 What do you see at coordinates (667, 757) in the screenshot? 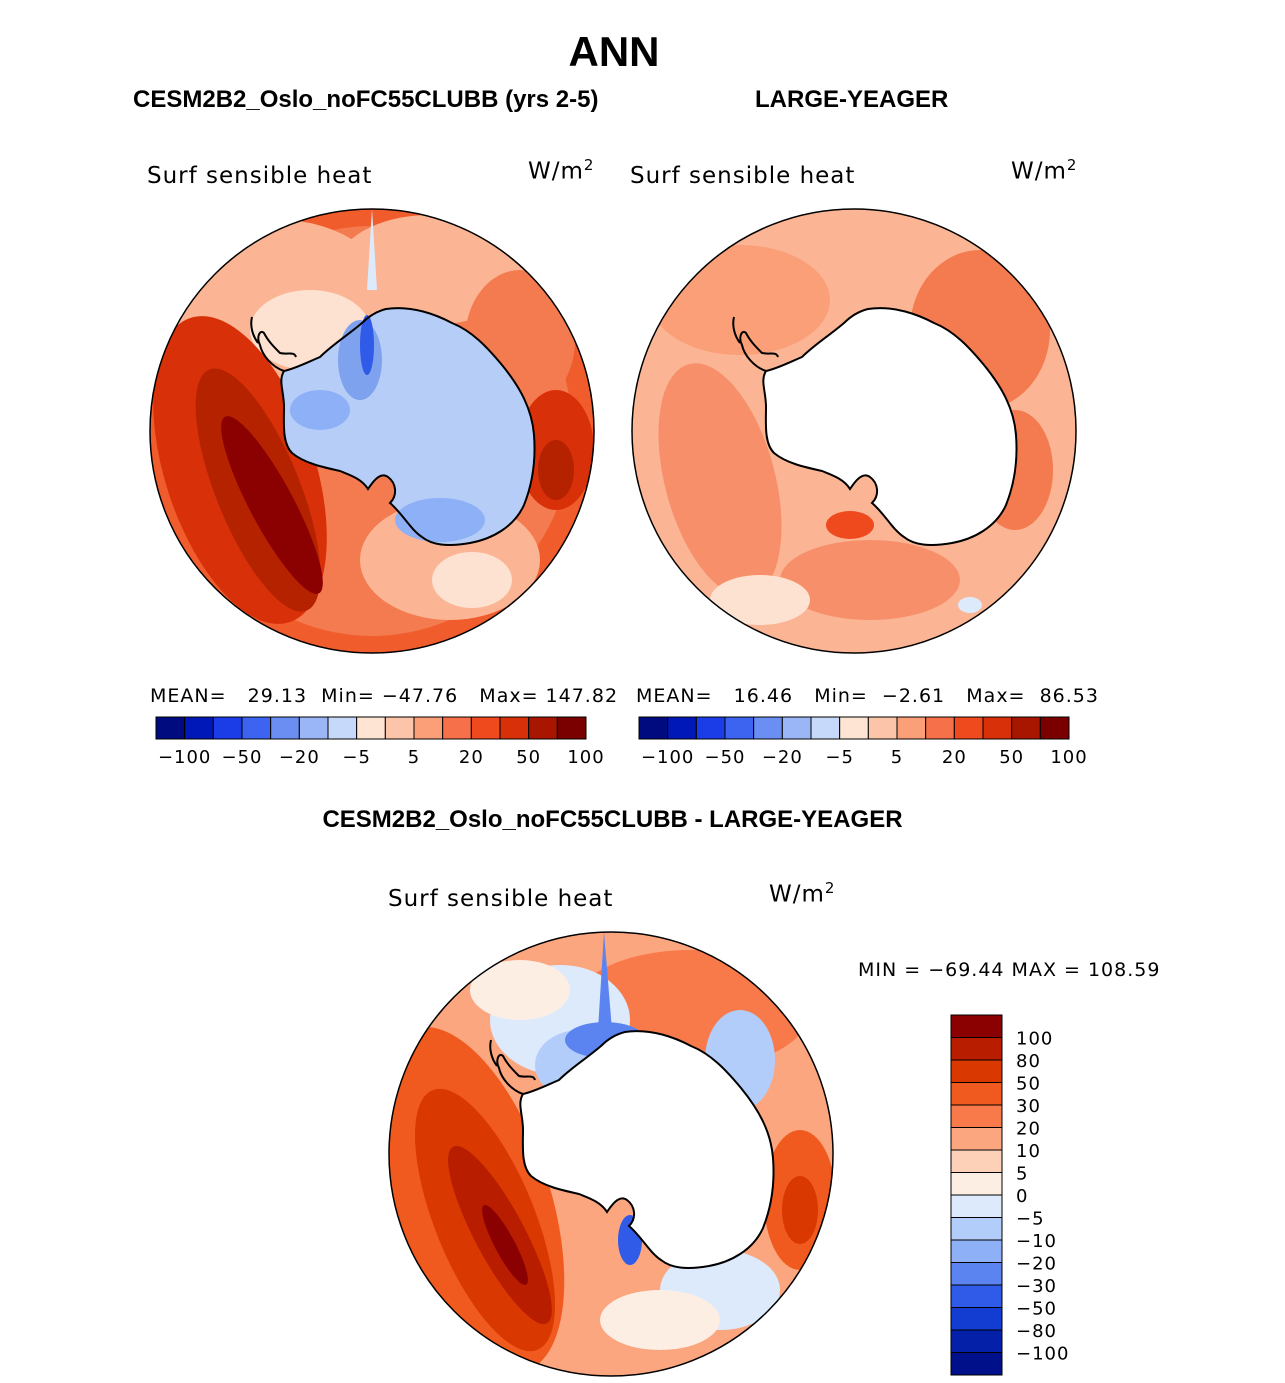
I see `ref-colorbar-tick-label: −100` at bounding box center [667, 757].